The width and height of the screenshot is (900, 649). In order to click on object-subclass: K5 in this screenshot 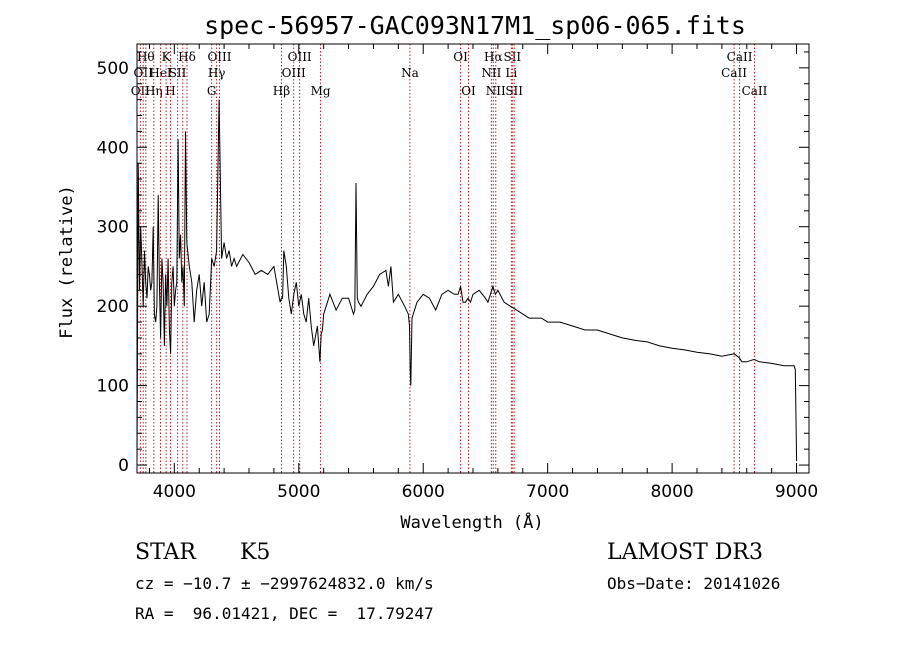, I will do `click(255, 552)`.